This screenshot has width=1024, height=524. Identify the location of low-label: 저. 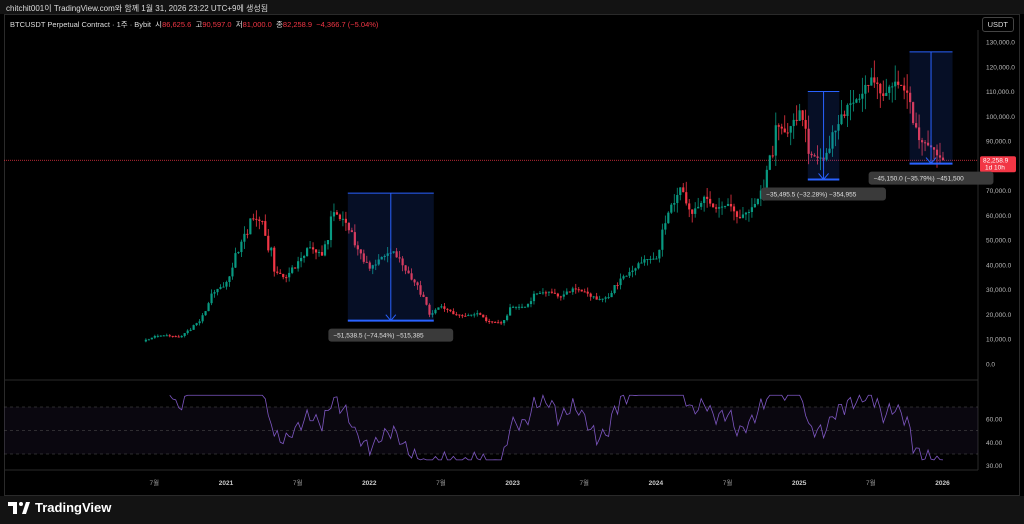
(239, 24).